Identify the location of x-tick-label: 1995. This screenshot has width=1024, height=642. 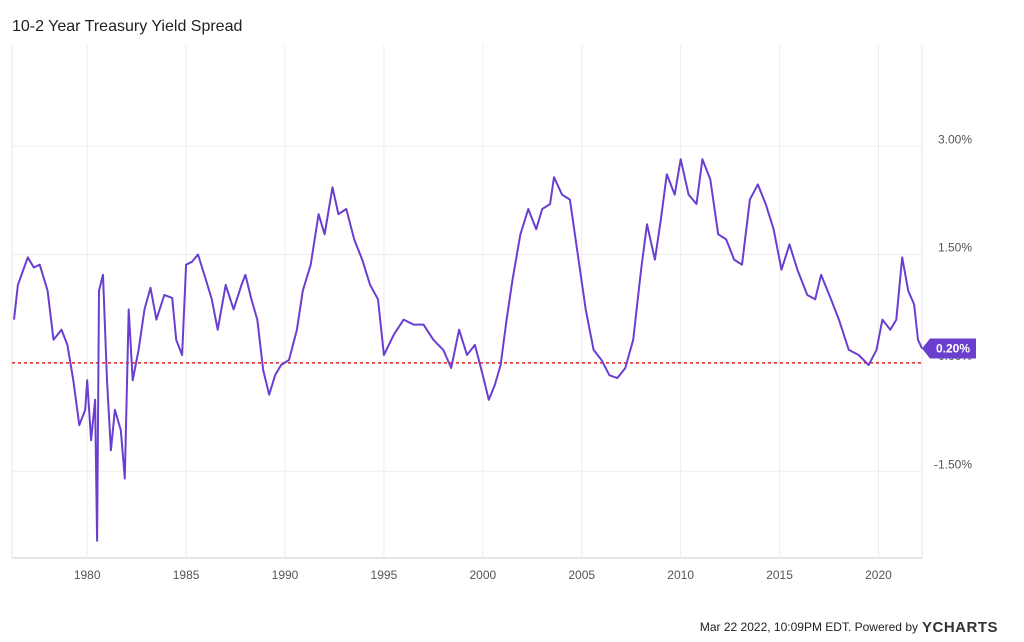
(384, 575).